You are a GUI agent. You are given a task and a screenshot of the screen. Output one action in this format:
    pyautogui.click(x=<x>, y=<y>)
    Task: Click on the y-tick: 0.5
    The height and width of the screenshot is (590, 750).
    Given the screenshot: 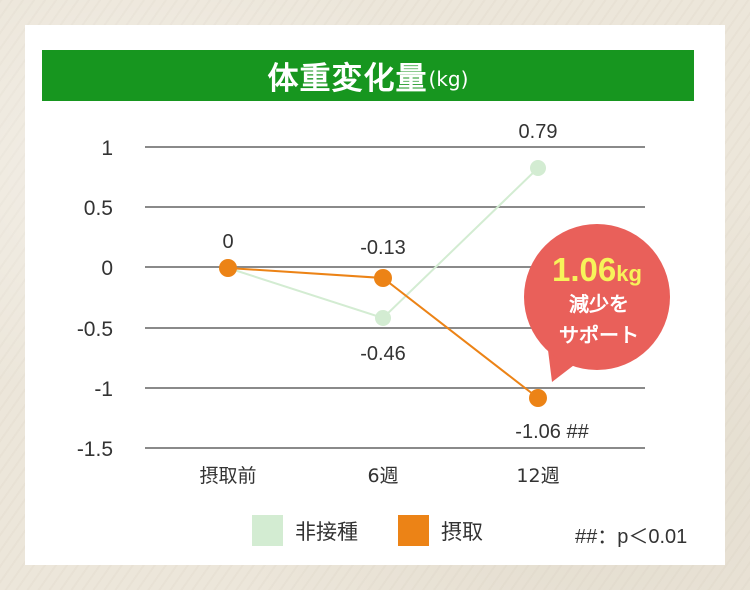 What is the action you would take?
    pyautogui.click(x=98, y=208)
    